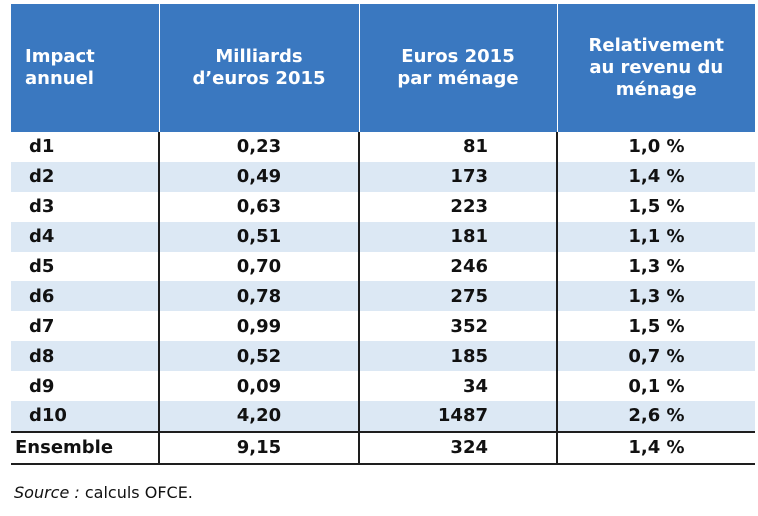 This screenshot has width=758, height=516. Describe the element at coordinates (656, 45) in the screenshot. I see `header-line: Relativement` at that location.